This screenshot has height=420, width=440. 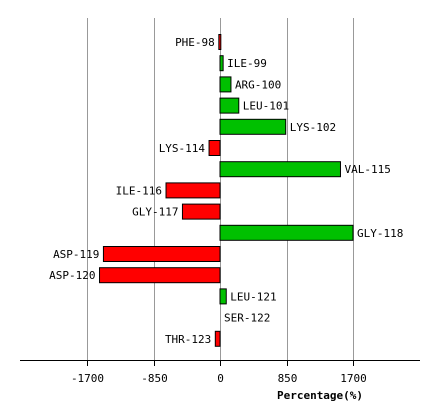 What do you see at coordinates (195, 42) in the screenshot?
I see `bar-label-phe-98: PHE-98` at bounding box center [195, 42].